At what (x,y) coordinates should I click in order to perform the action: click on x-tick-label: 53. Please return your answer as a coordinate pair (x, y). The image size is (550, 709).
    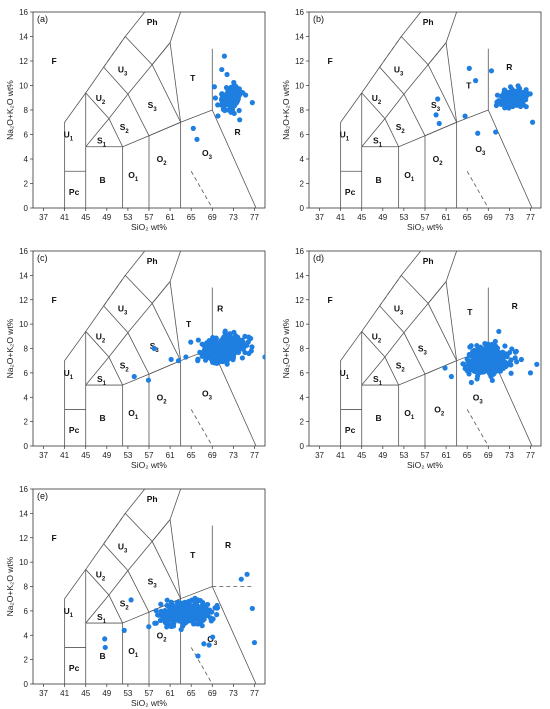
    Looking at the image, I should click on (403, 455).